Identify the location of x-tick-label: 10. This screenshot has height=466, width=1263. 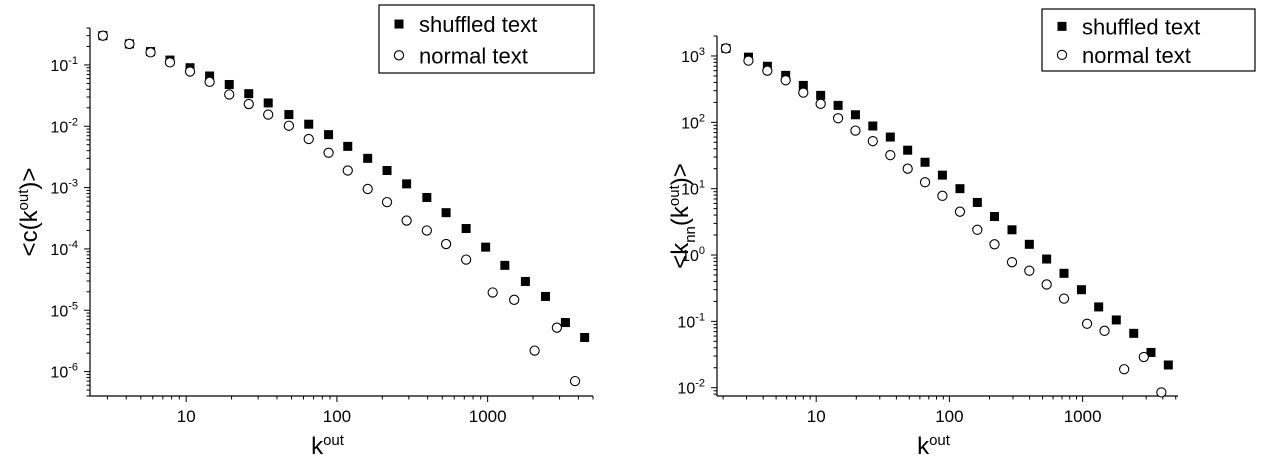
(816, 416).